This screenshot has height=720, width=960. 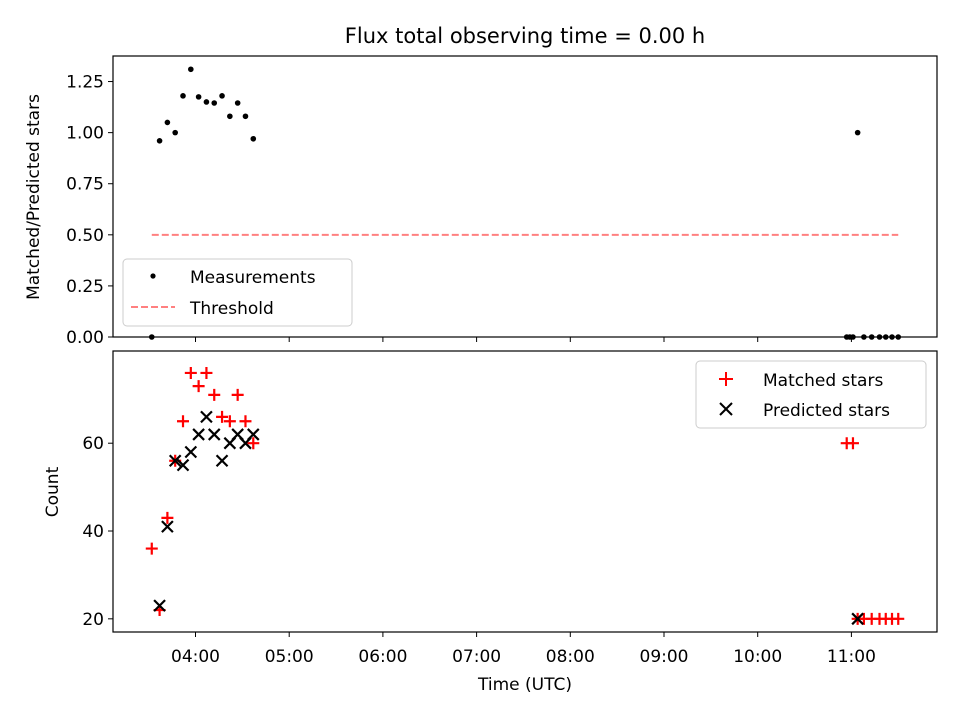 I want to click on legend-label-threshold: Threshold, so click(x=231, y=309).